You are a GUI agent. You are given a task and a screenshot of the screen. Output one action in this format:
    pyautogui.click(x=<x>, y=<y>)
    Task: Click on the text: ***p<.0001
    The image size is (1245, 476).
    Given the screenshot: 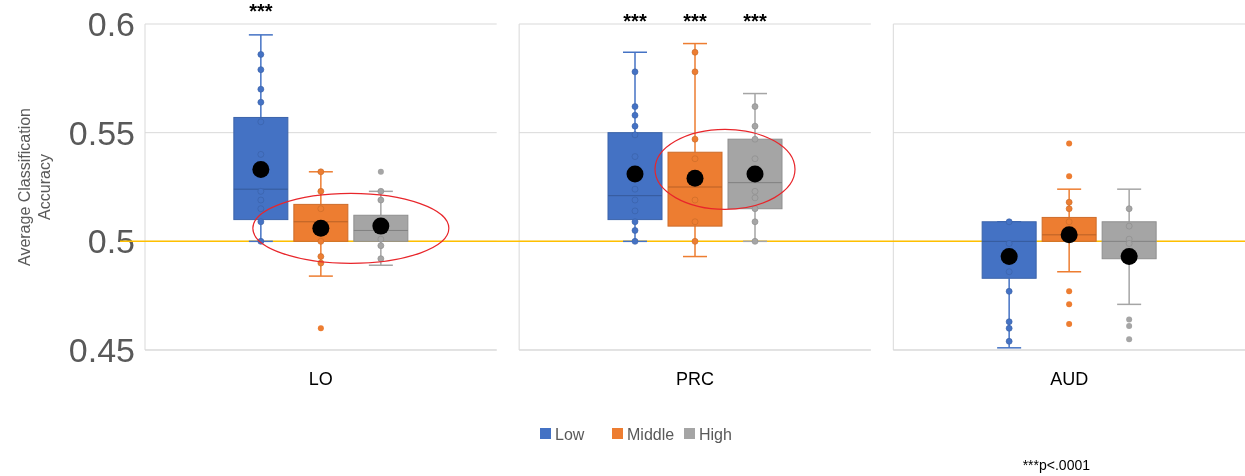 What is the action you would take?
    pyautogui.click(x=1056, y=465)
    